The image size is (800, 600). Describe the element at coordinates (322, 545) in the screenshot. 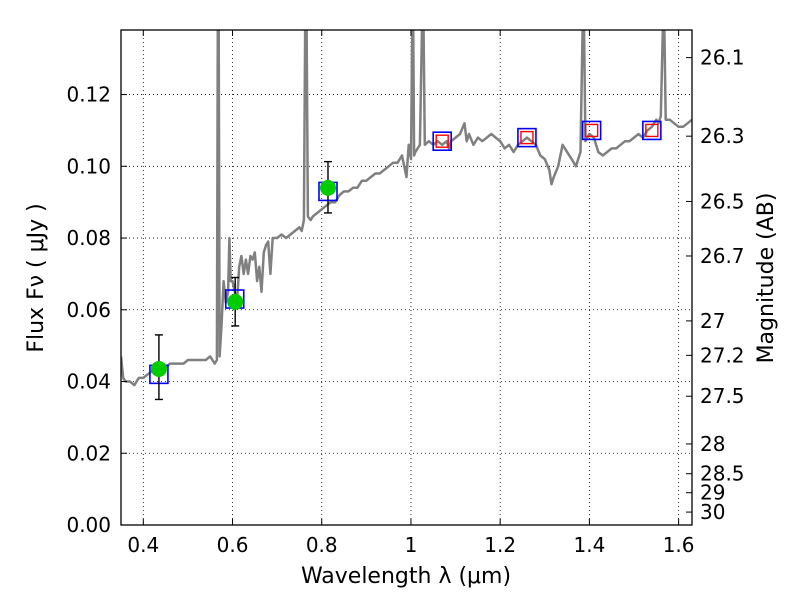

I see `x-tick-label: 0.8` at that location.